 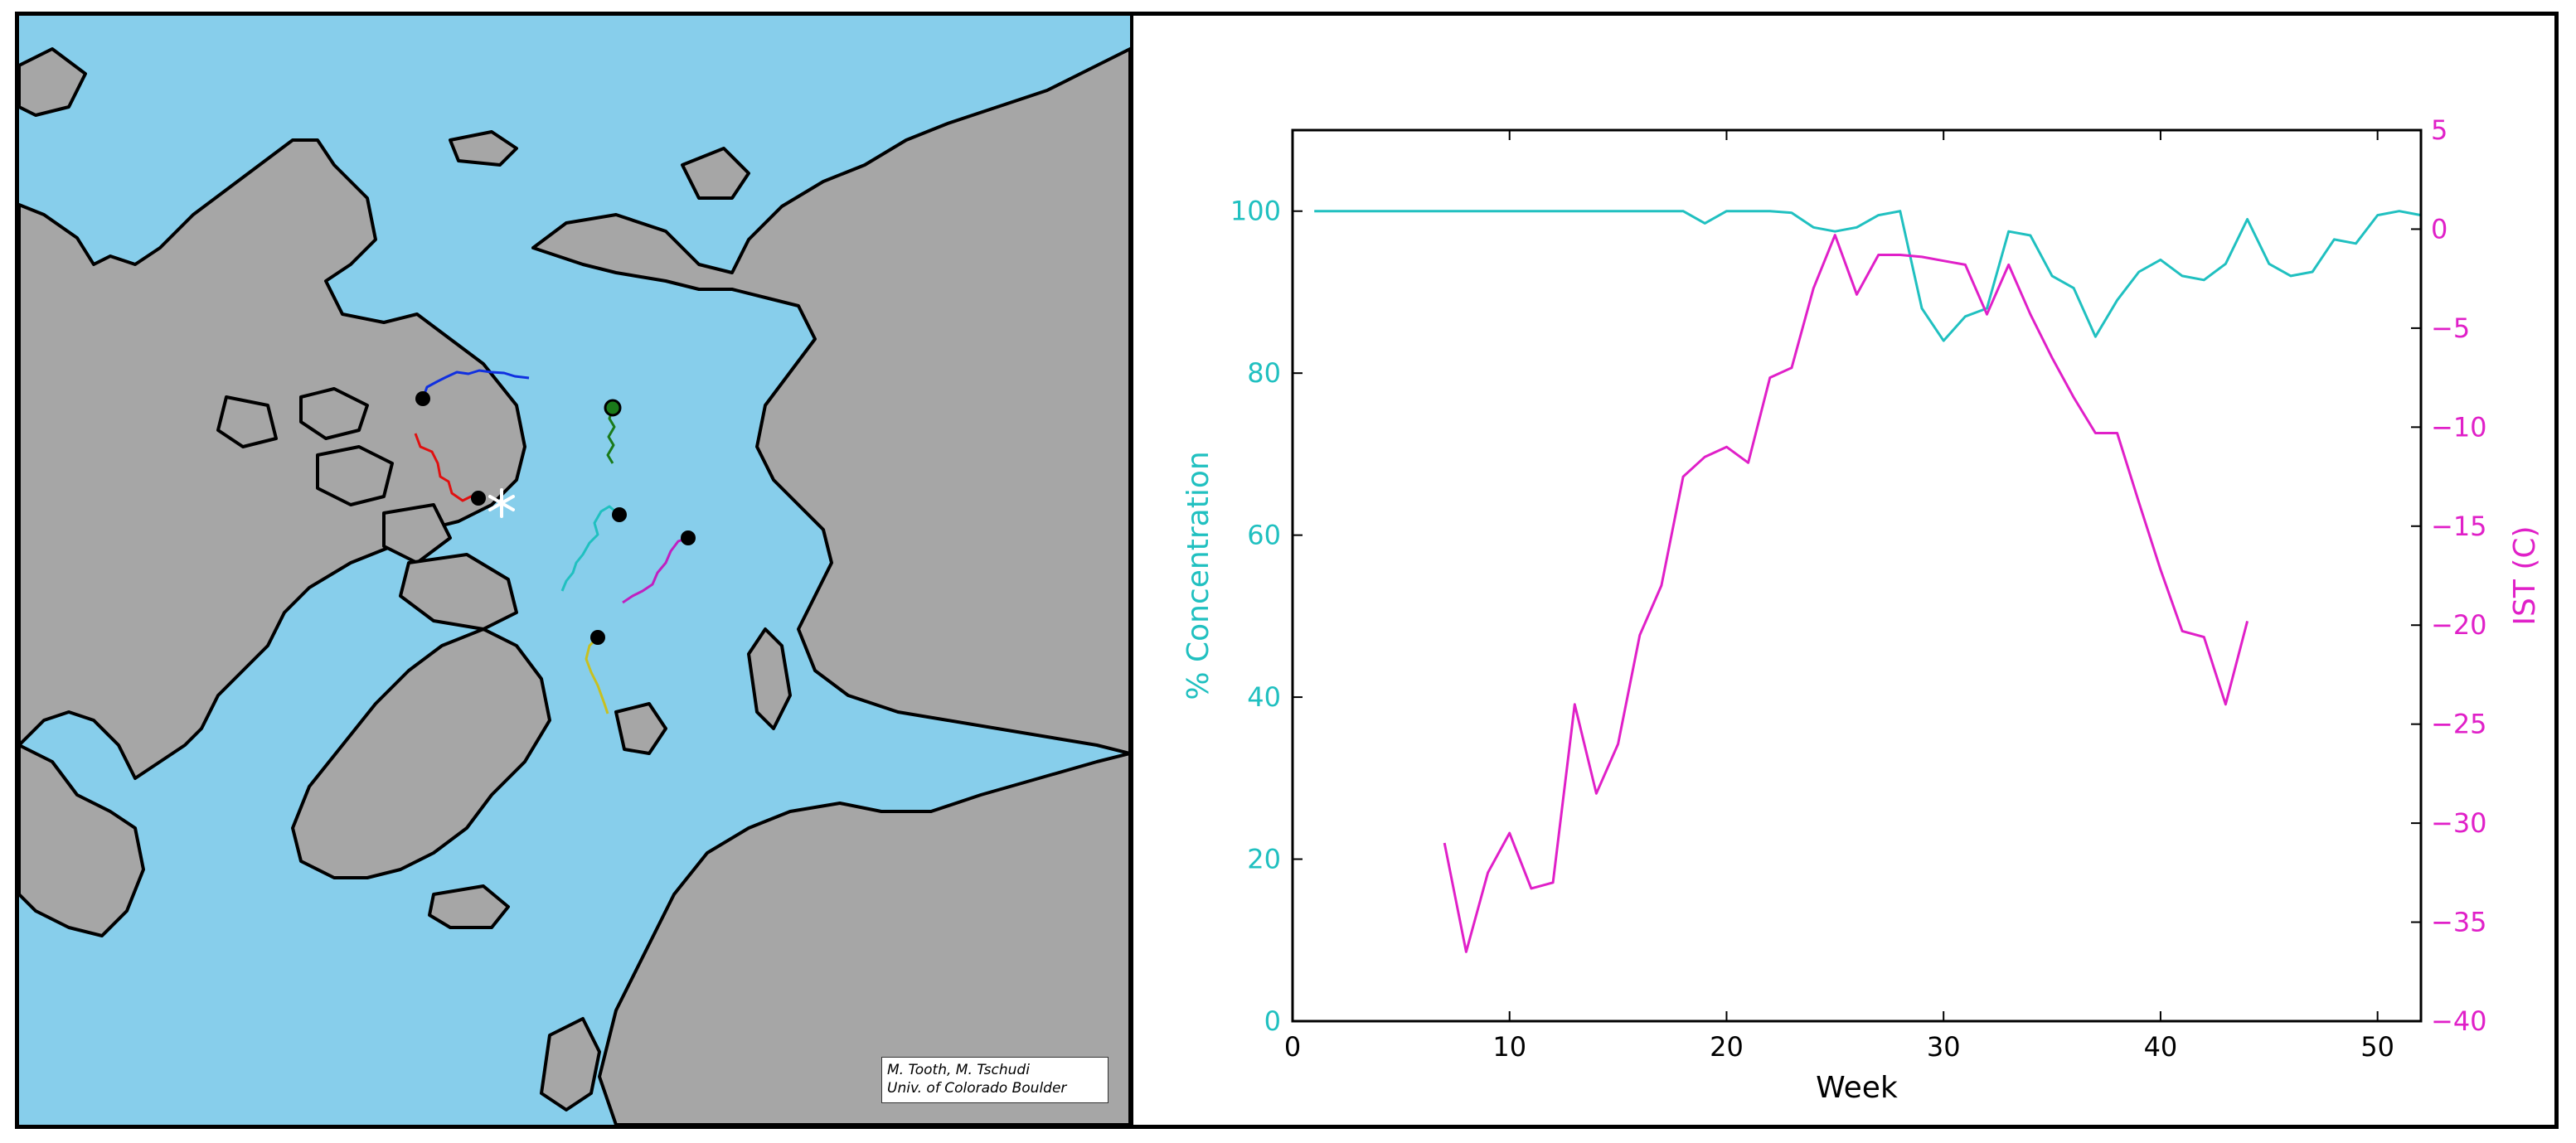 What do you see at coordinates (2459, 823) in the screenshot?
I see `y-right-tick-label: −30` at bounding box center [2459, 823].